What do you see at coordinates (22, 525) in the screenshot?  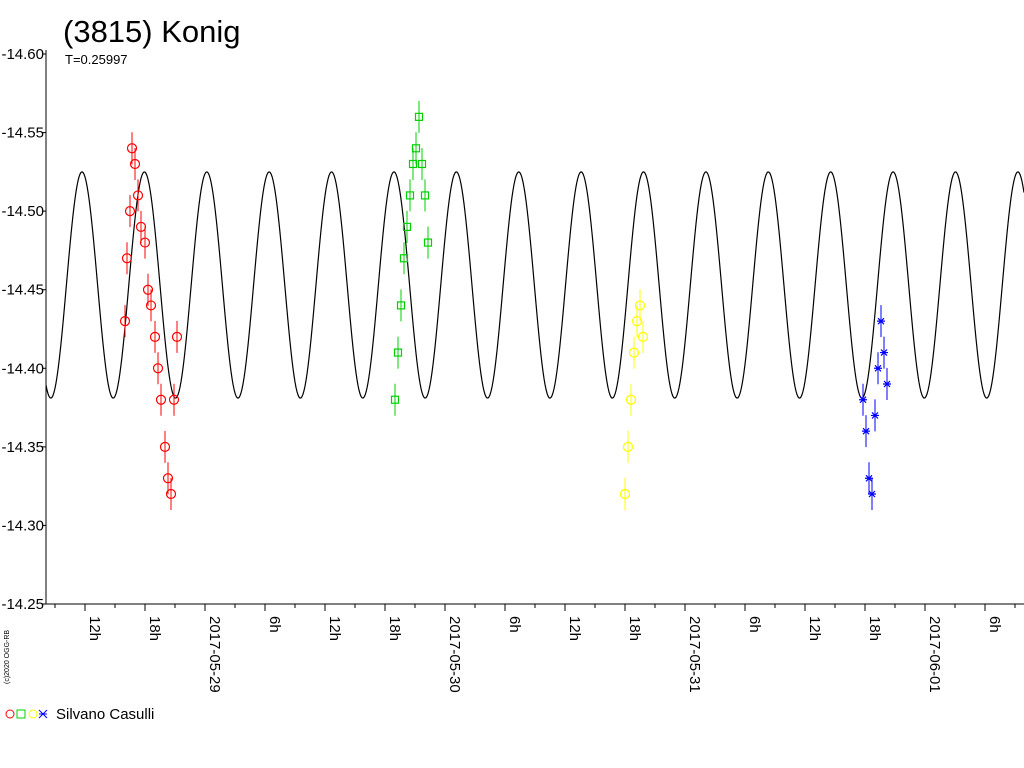 I see `y-tick-label: -14.30` at bounding box center [22, 525].